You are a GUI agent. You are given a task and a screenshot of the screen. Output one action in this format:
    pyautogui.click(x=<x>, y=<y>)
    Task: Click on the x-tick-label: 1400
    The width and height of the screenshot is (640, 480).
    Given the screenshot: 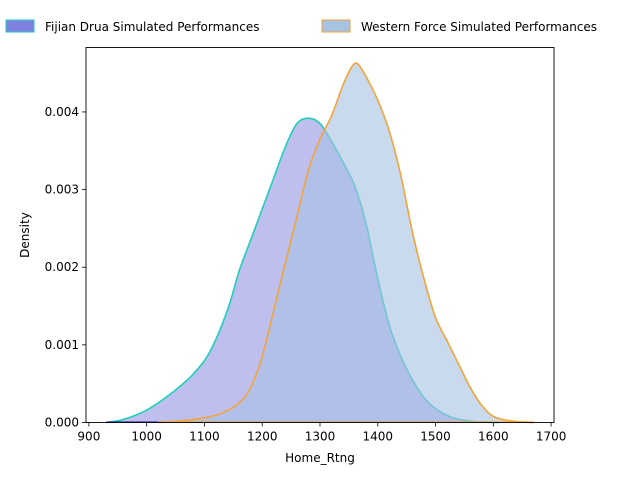 What is the action you would take?
    pyautogui.click(x=378, y=437)
    